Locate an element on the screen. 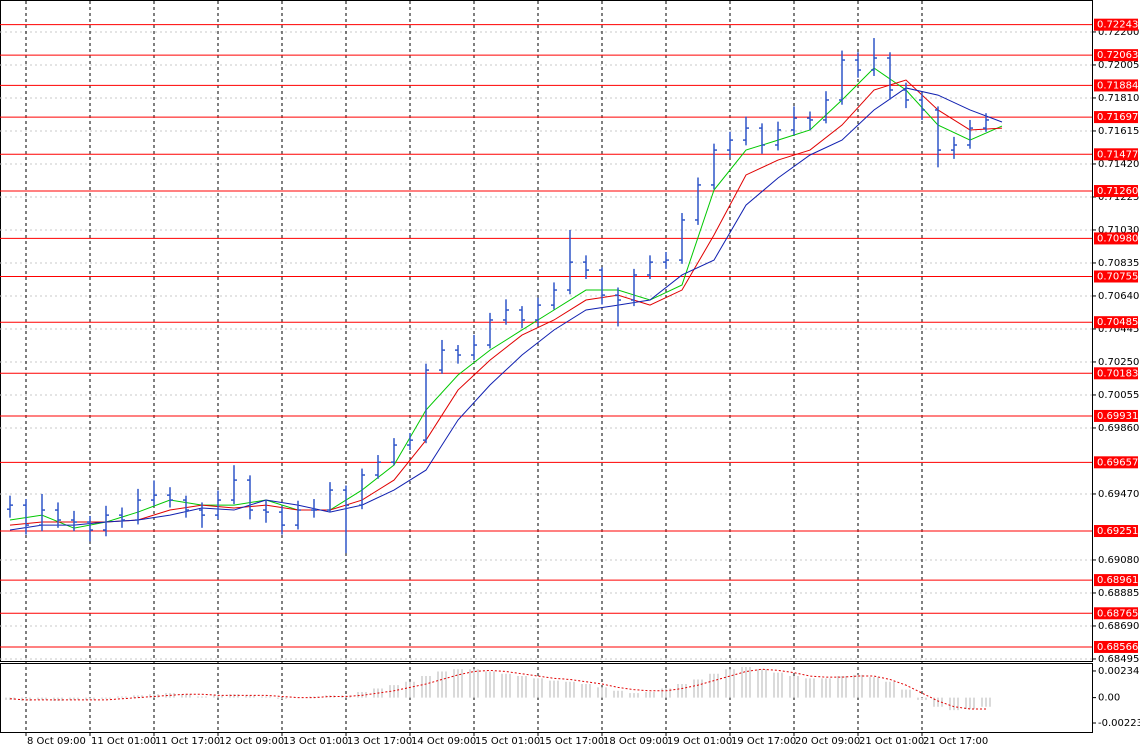 The image size is (1140, 754). level-label: 0.70980 is located at coordinates (1117, 238).